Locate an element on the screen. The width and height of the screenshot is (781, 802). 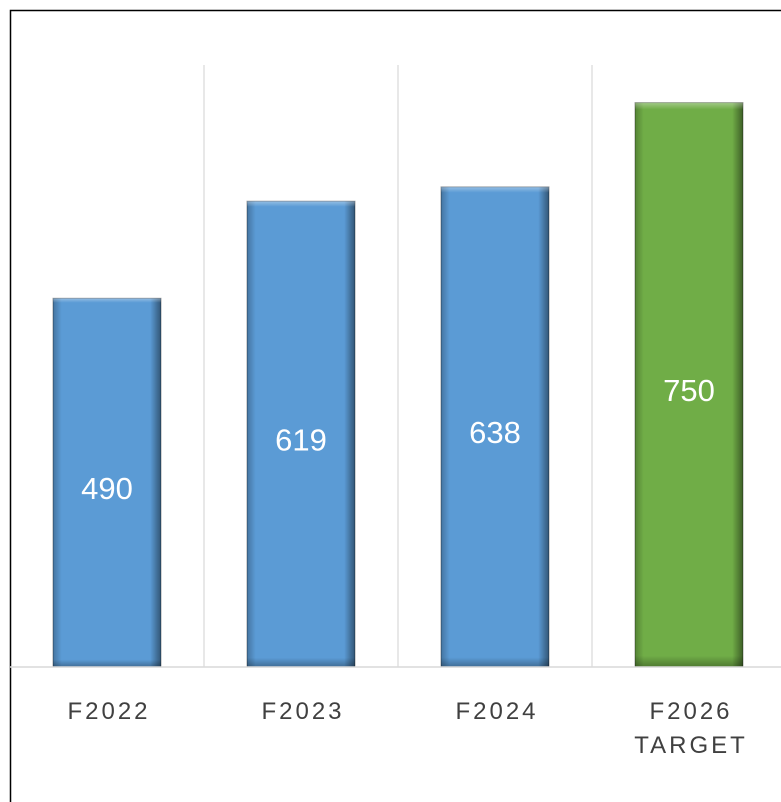
value-label: 619 is located at coordinates (301, 439).